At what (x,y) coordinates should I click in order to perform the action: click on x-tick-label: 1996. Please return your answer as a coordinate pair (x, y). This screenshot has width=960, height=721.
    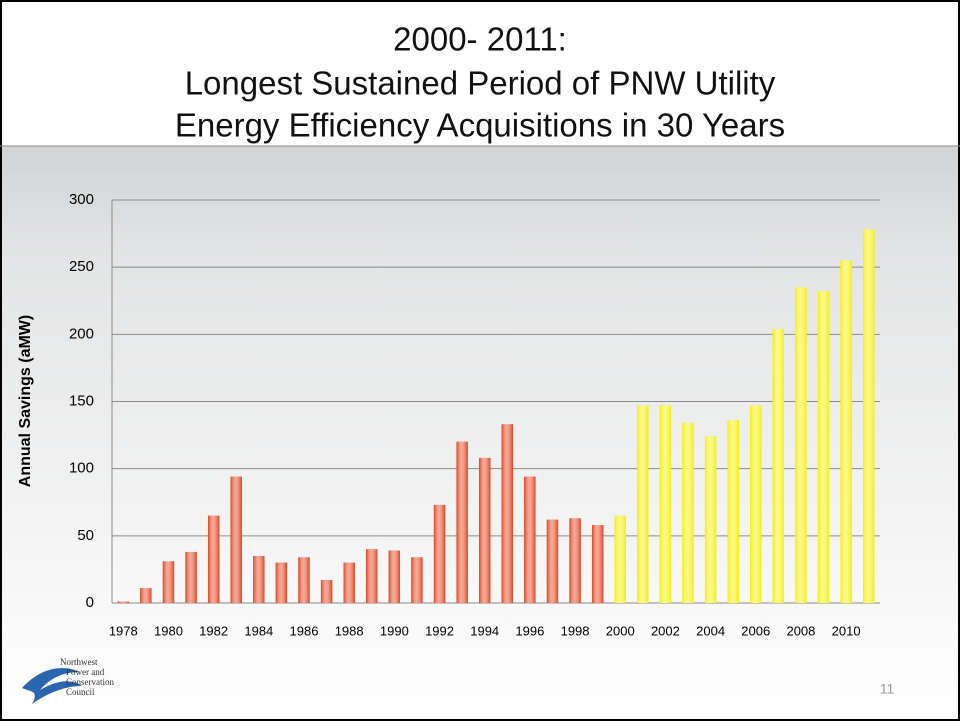
    Looking at the image, I should click on (529, 630).